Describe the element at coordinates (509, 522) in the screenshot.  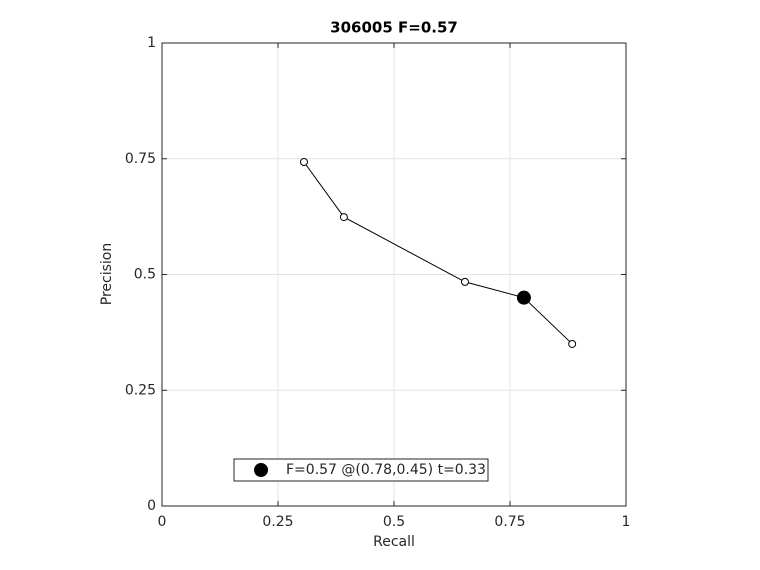
I see `x-tick-label: 0.75` at that location.